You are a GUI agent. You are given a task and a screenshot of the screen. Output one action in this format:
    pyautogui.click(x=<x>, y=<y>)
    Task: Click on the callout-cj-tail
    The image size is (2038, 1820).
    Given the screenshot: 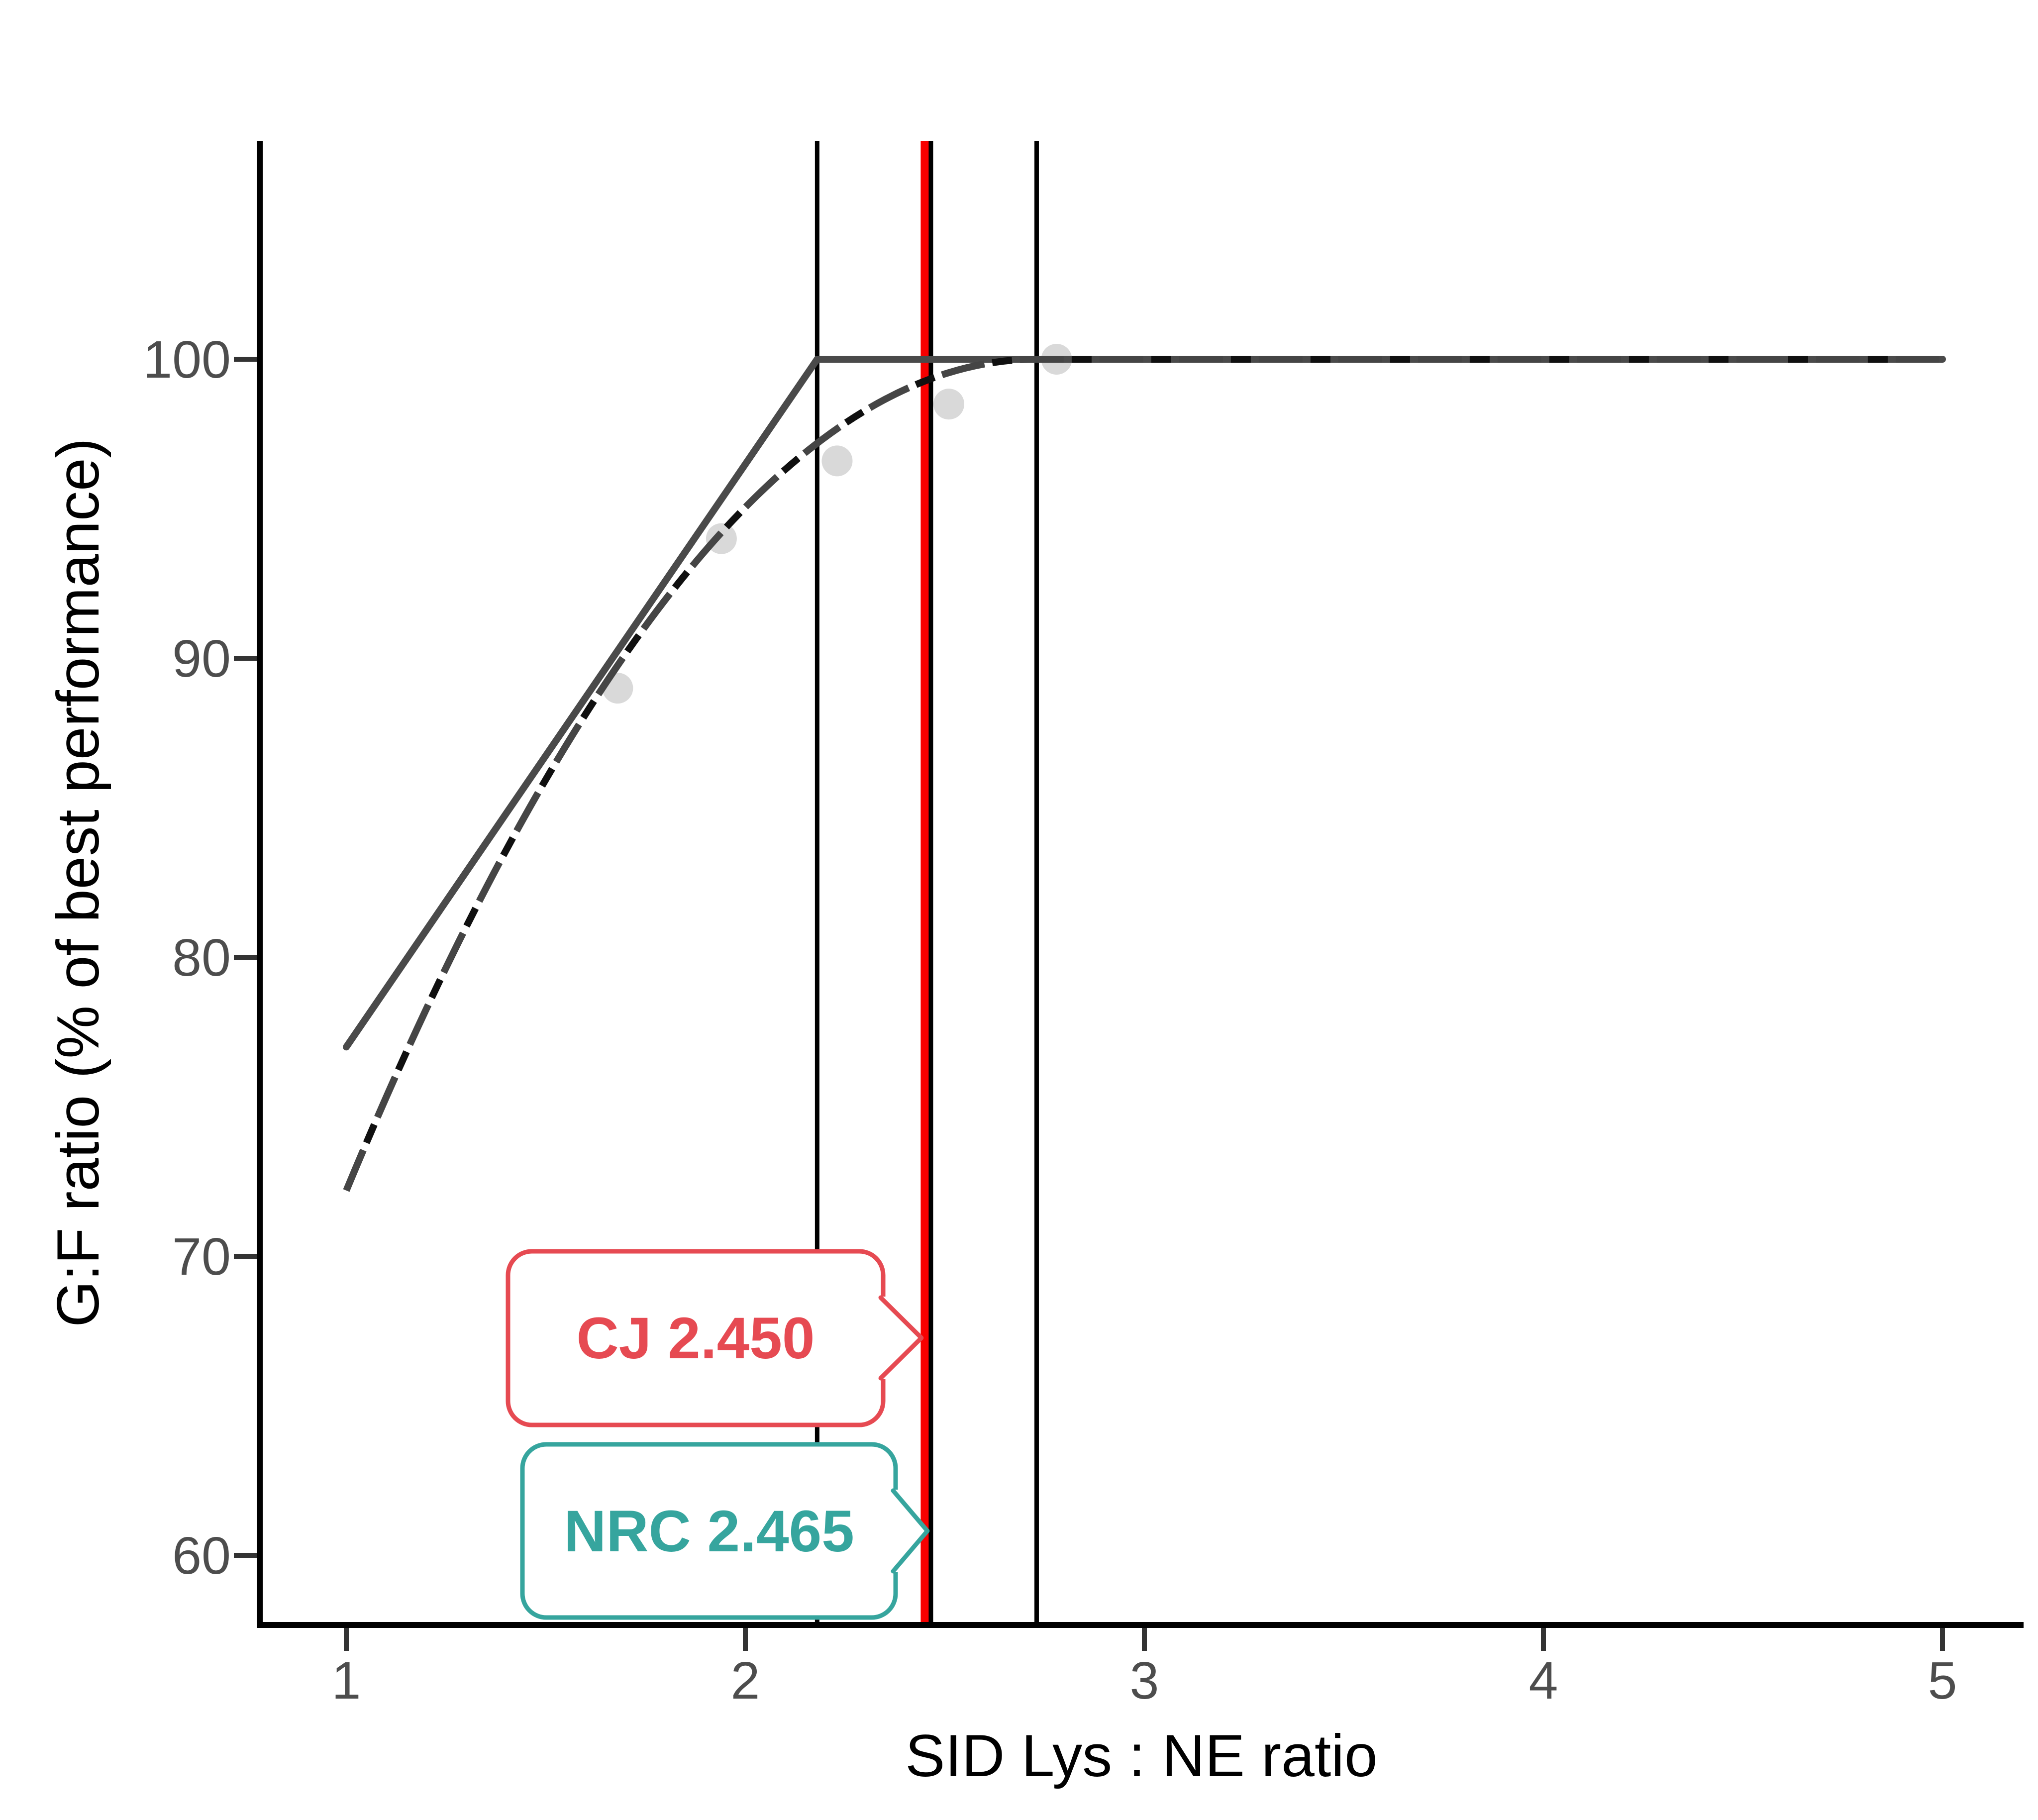 What is the action you would take?
    pyautogui.click(x=901, y=1338)
    